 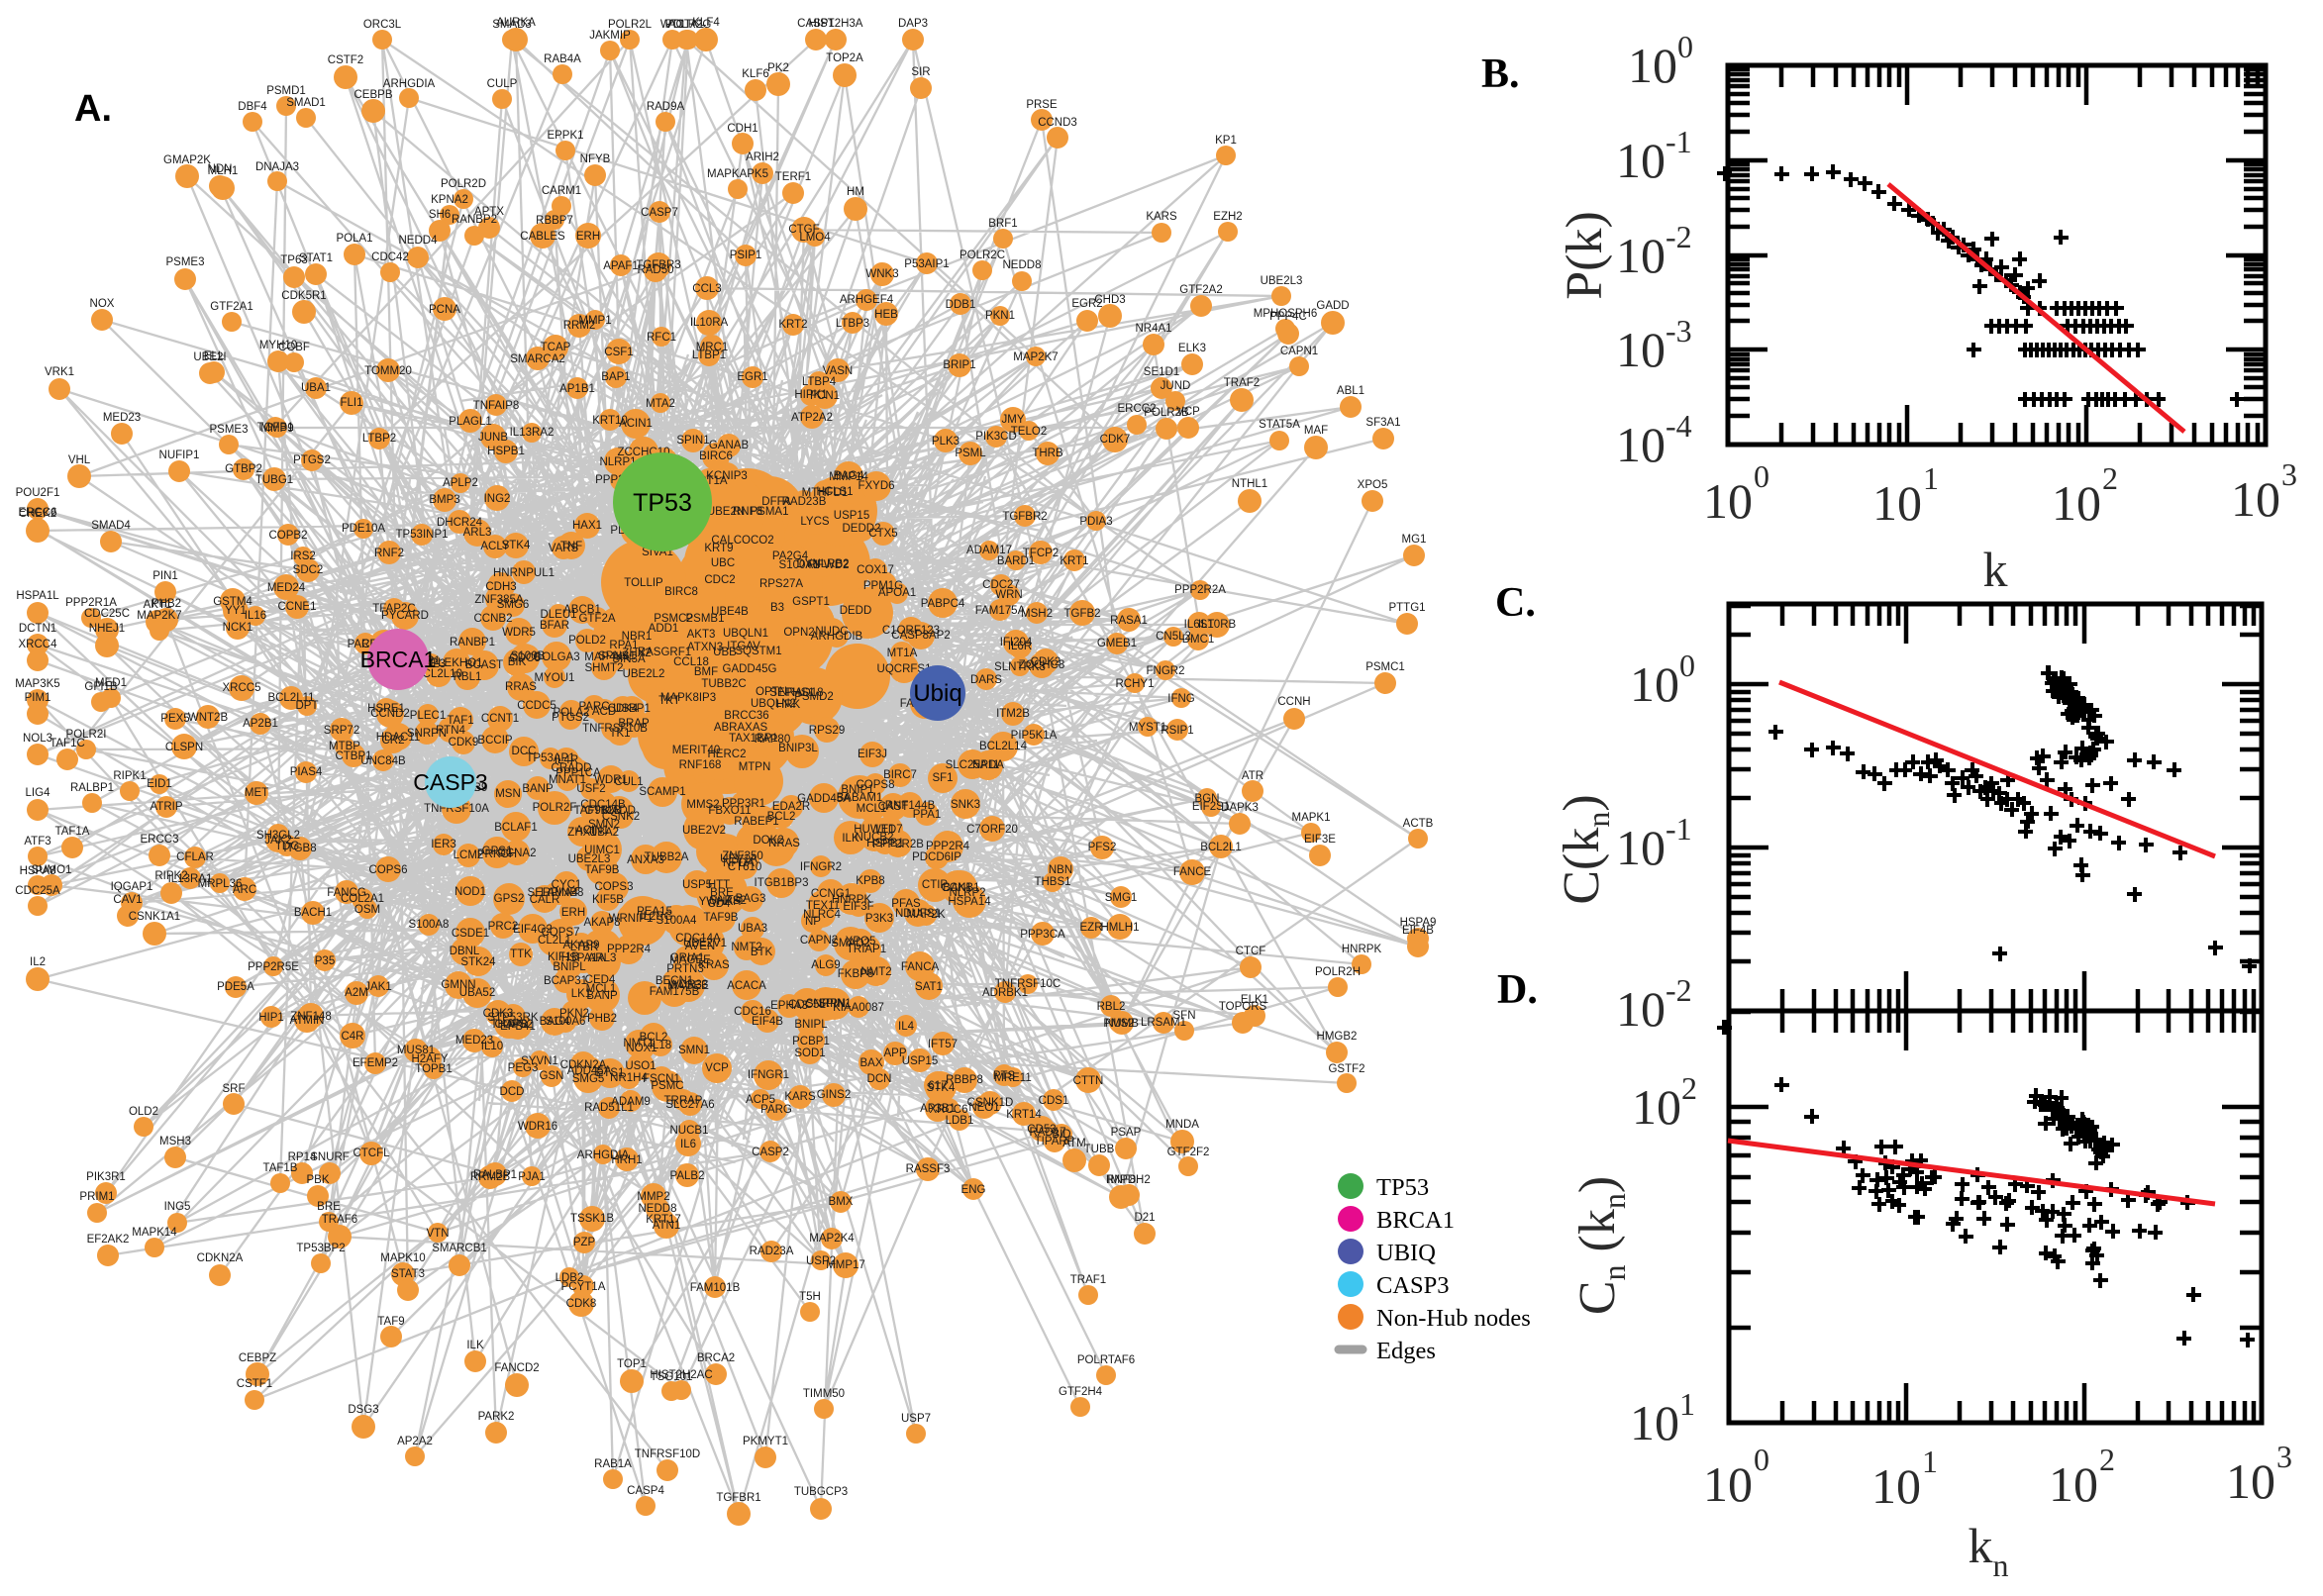 I want to click on svg-text: SYVN1, so click(x=539, y=1061).